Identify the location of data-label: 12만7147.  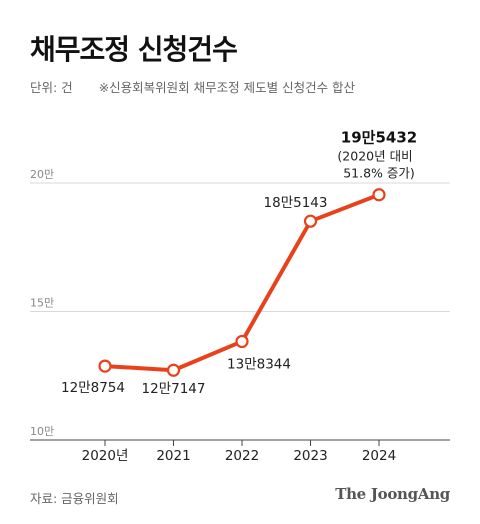
(174, 389).